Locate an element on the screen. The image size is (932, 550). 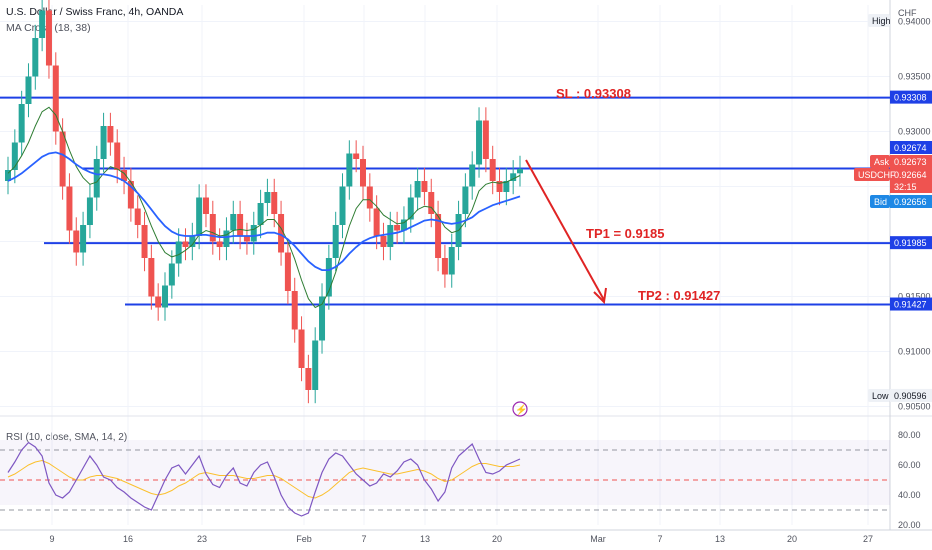
rsi-band-fill is located at coordinates (445, 472).